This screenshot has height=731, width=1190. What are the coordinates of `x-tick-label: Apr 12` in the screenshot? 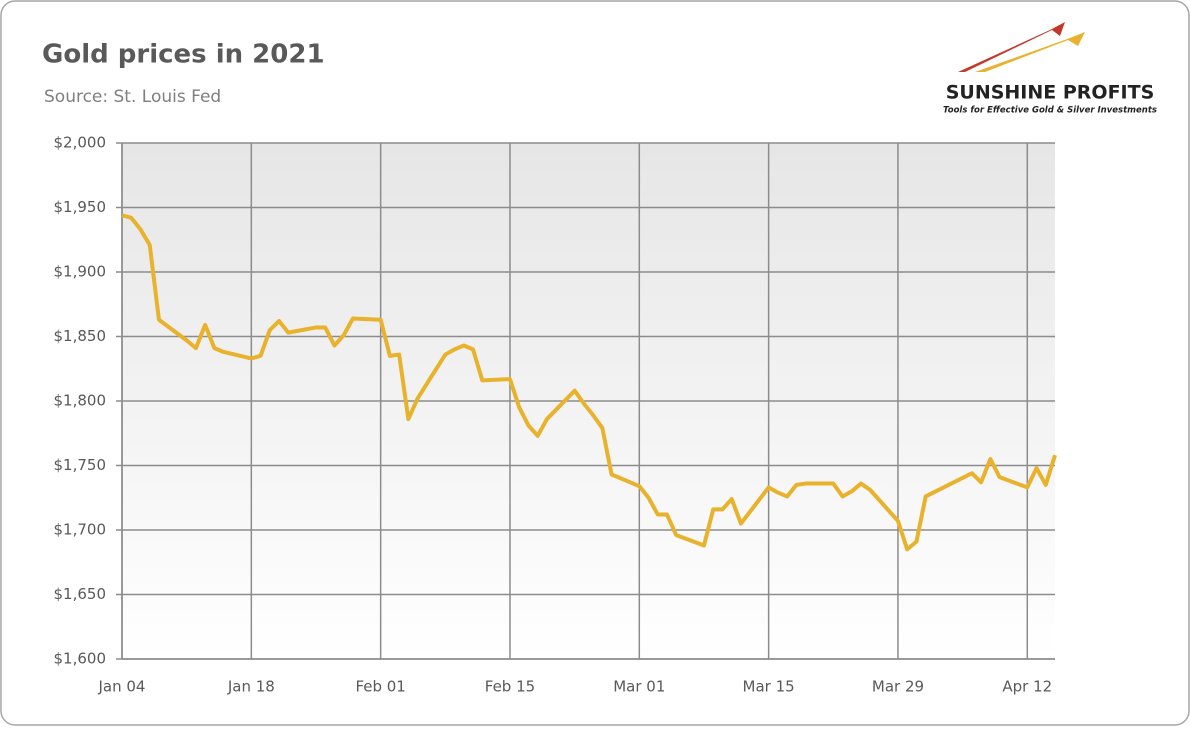 It's located at (1027, 687).